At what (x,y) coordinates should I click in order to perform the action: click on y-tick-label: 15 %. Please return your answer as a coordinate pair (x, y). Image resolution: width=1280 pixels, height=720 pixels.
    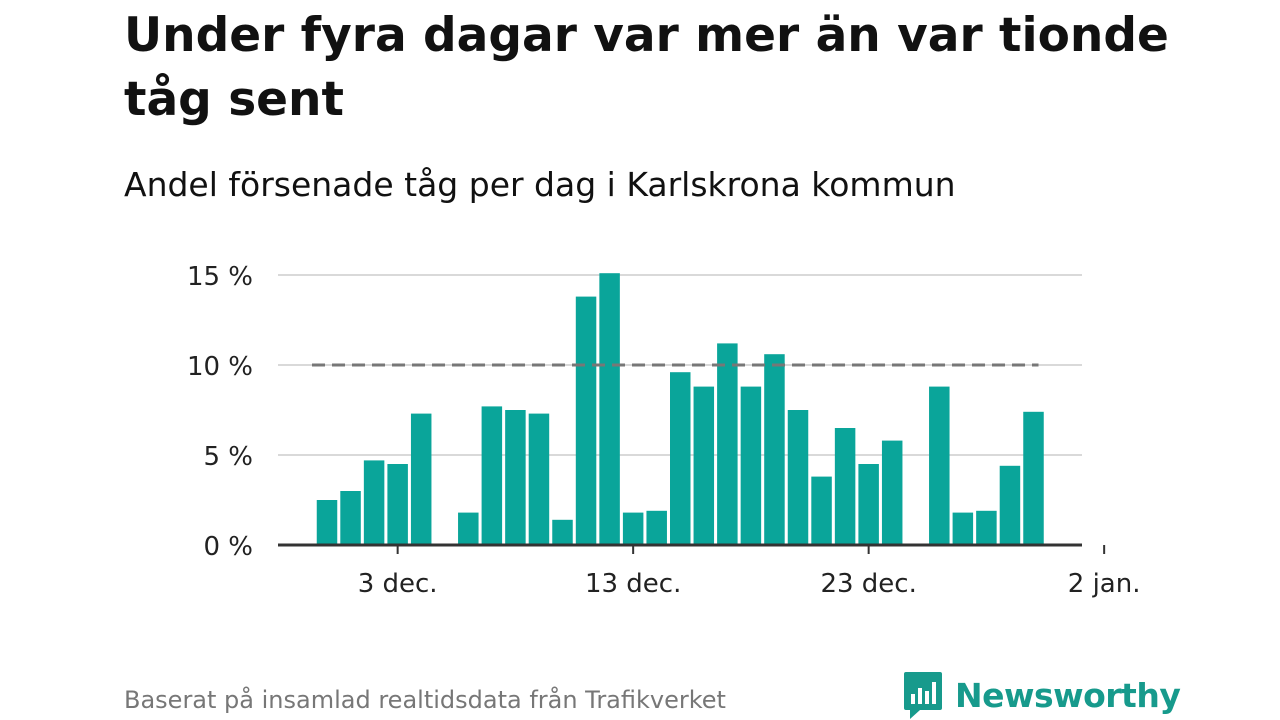
    Looking at the image, I should click on (220, 277).